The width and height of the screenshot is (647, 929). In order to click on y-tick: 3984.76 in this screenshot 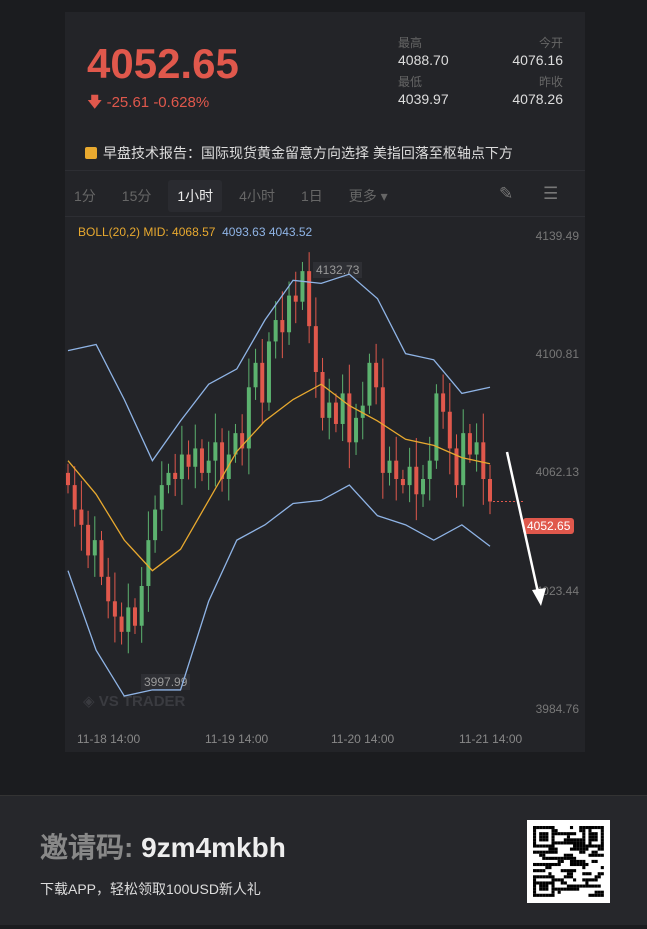, I will do `click(557, 709)`.